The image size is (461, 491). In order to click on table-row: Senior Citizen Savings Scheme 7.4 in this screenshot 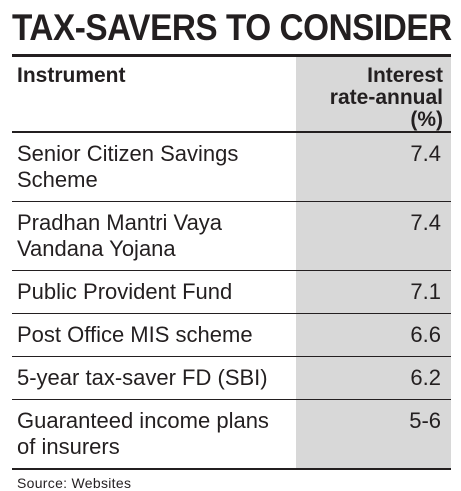, I will do `click(231, 167)`.